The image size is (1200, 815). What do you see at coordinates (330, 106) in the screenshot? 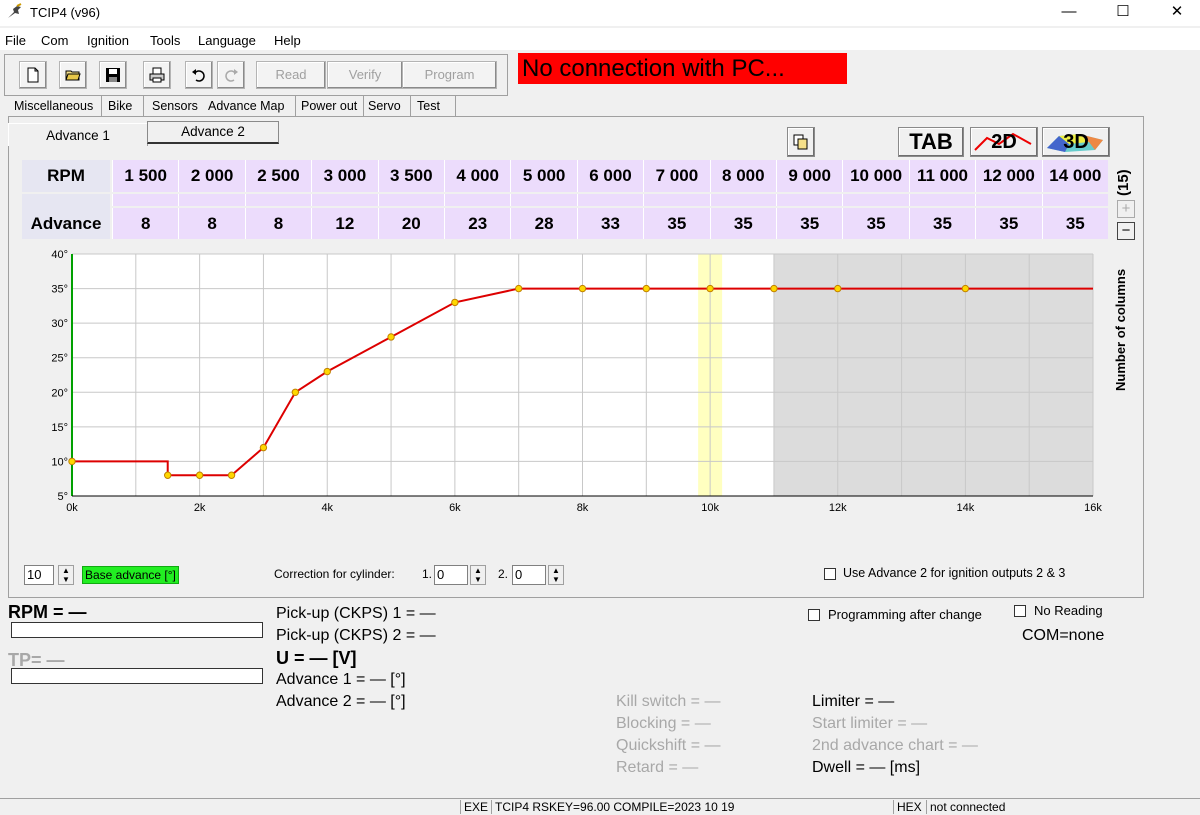
I see `tab-power-out: Power out` at bounding box center [330, 106].